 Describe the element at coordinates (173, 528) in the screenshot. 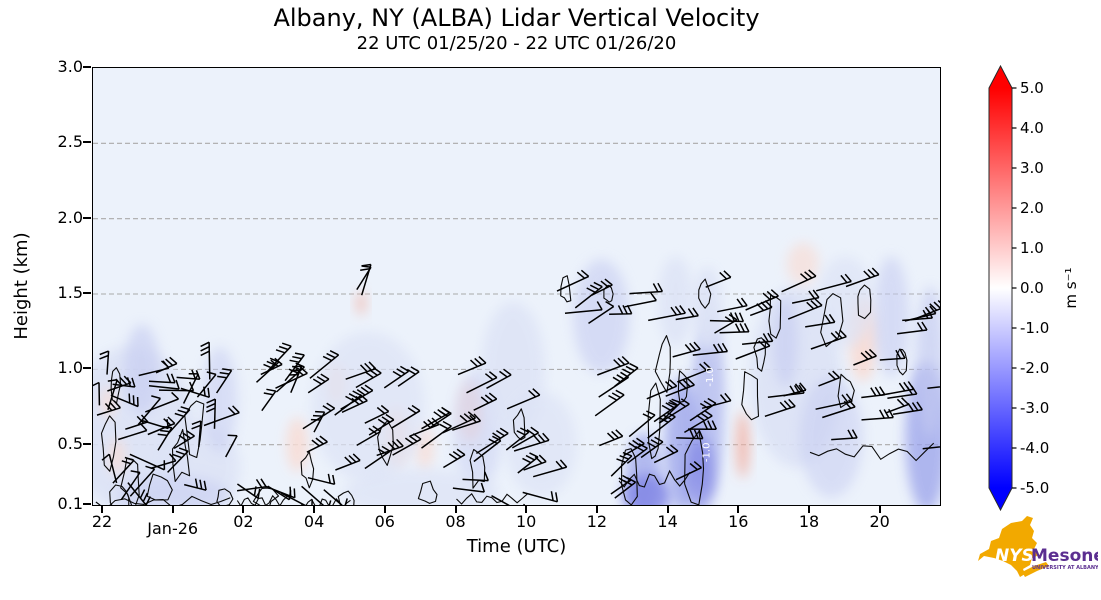

I see `x-tick-label: Jan-26` at that location.